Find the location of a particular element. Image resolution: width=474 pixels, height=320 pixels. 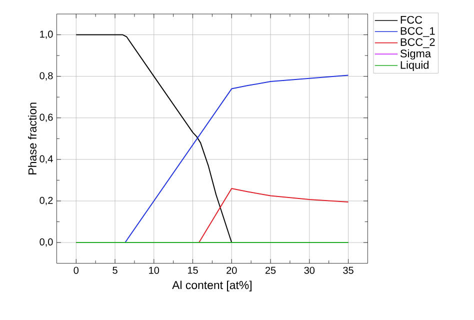

legend-label: Liquid is located at coordinates (414, 65).